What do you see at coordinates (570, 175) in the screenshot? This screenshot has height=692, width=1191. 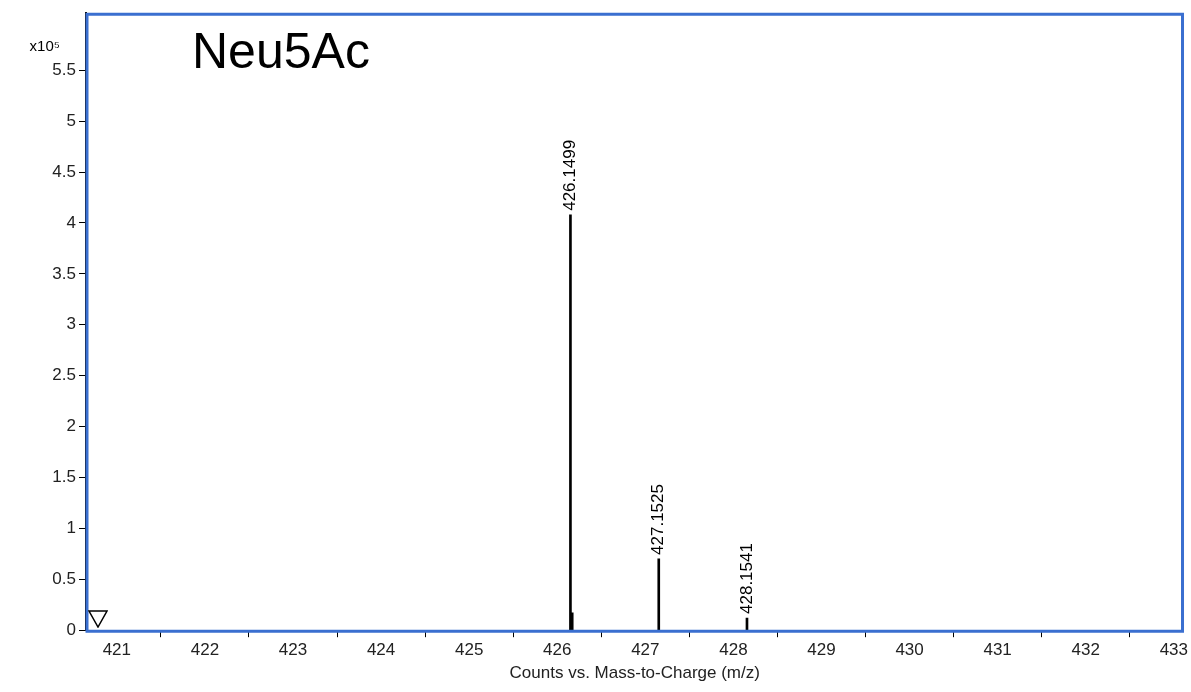 I see `annotation: 426.1499` at bounding box center [570, 175].